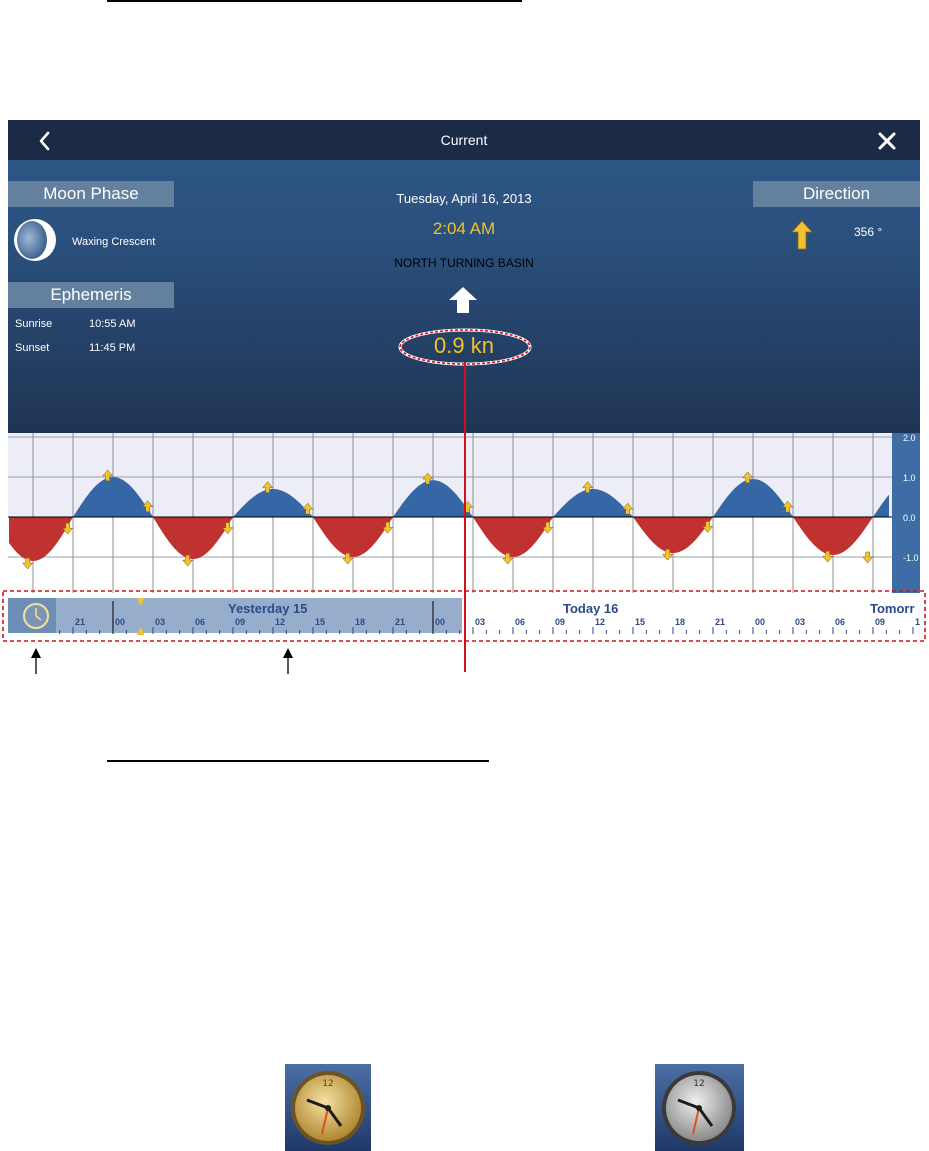  Describe the element at coordinates (298, 761) in the screenshot. I see `heading-underline-bottom` at that location.